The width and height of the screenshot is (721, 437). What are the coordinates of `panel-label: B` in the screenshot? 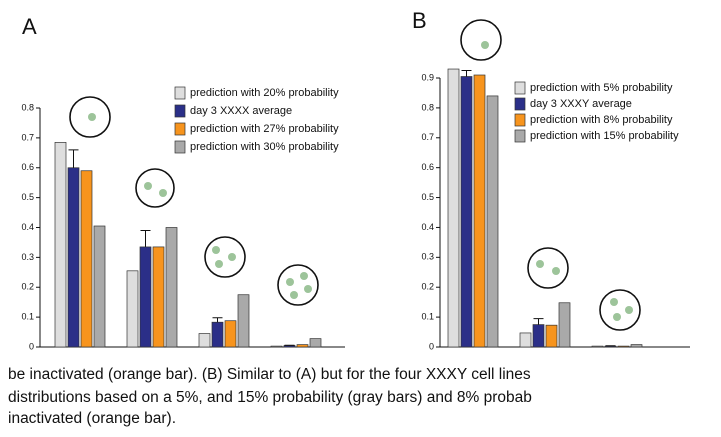 It's located at (419, 20).